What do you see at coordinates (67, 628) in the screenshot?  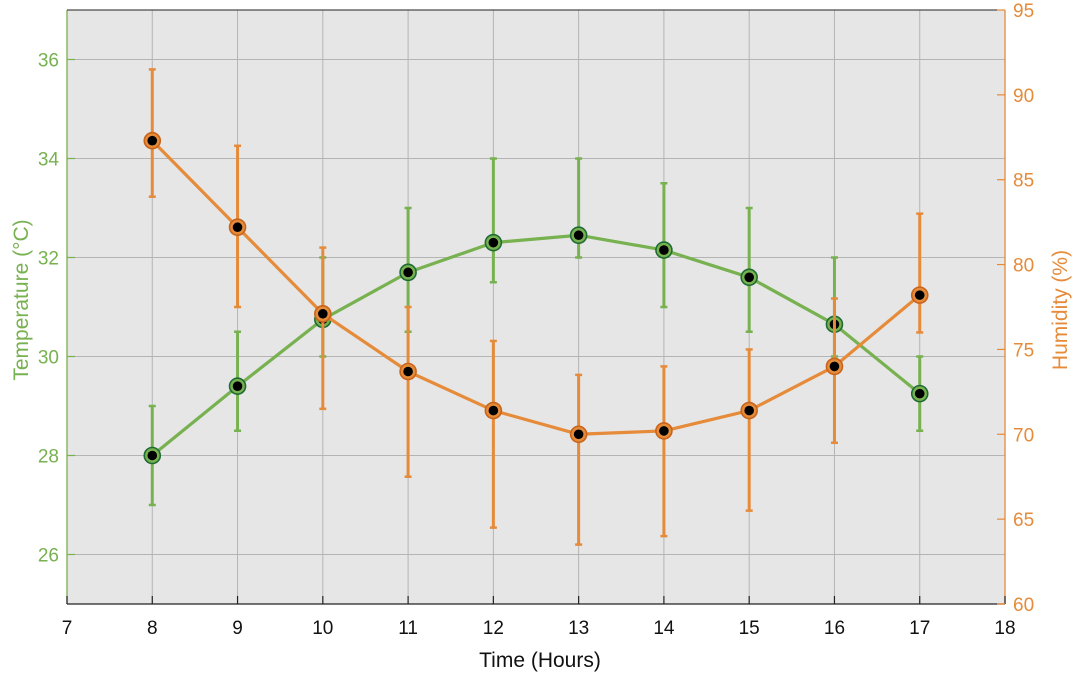 I see `x-tick-label: 7` at bounding box center [67, 628].